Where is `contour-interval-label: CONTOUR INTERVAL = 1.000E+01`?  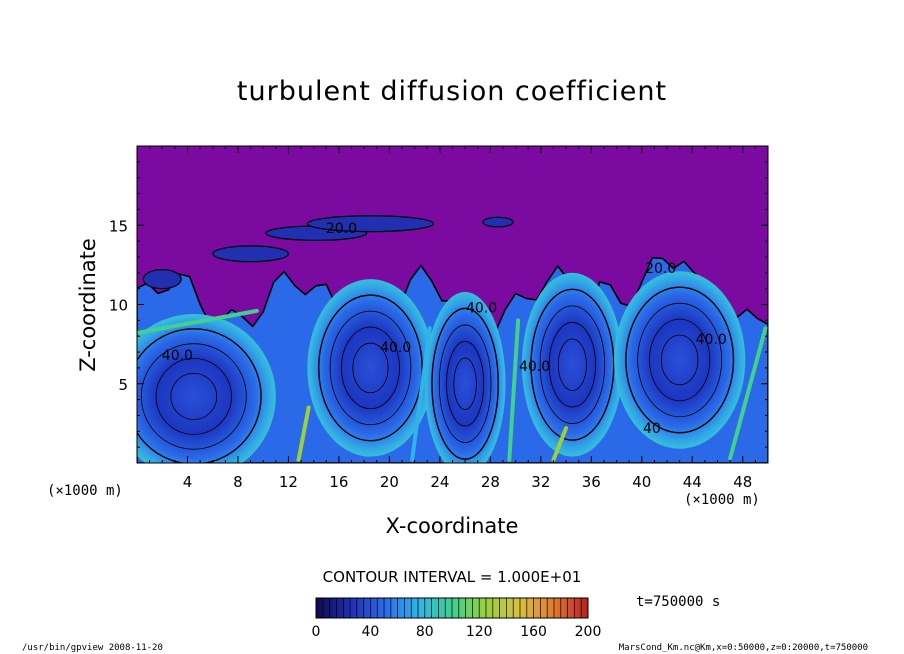
contour-interval-label: CONTOUR INTERVAL = 1.000E+01 is located at coordinates (452, 577).